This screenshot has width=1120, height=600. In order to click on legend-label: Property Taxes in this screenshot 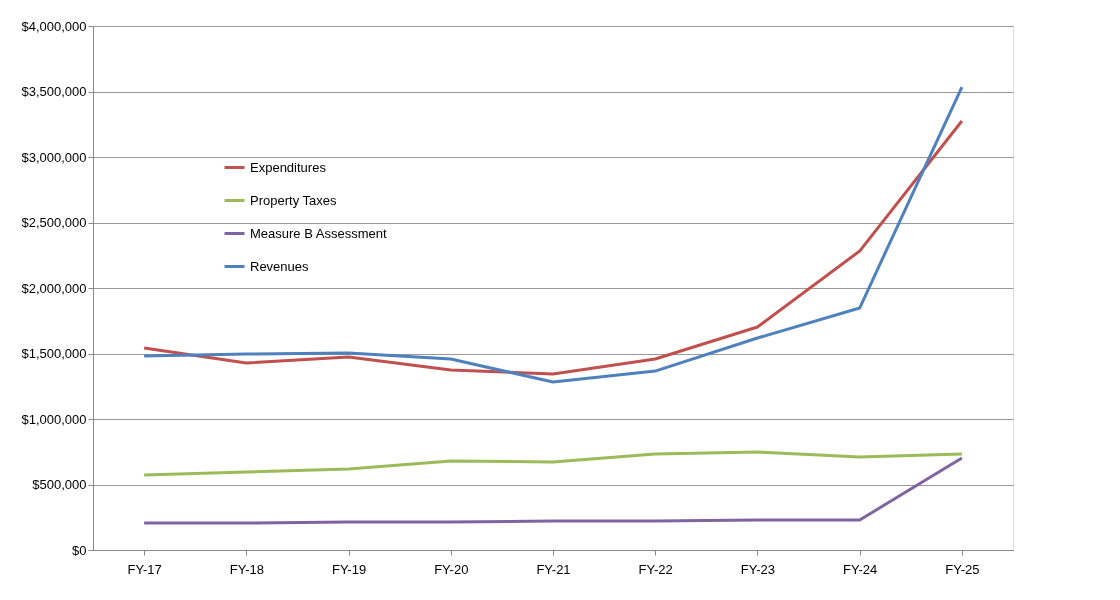, I will do `click(293, 200)`.